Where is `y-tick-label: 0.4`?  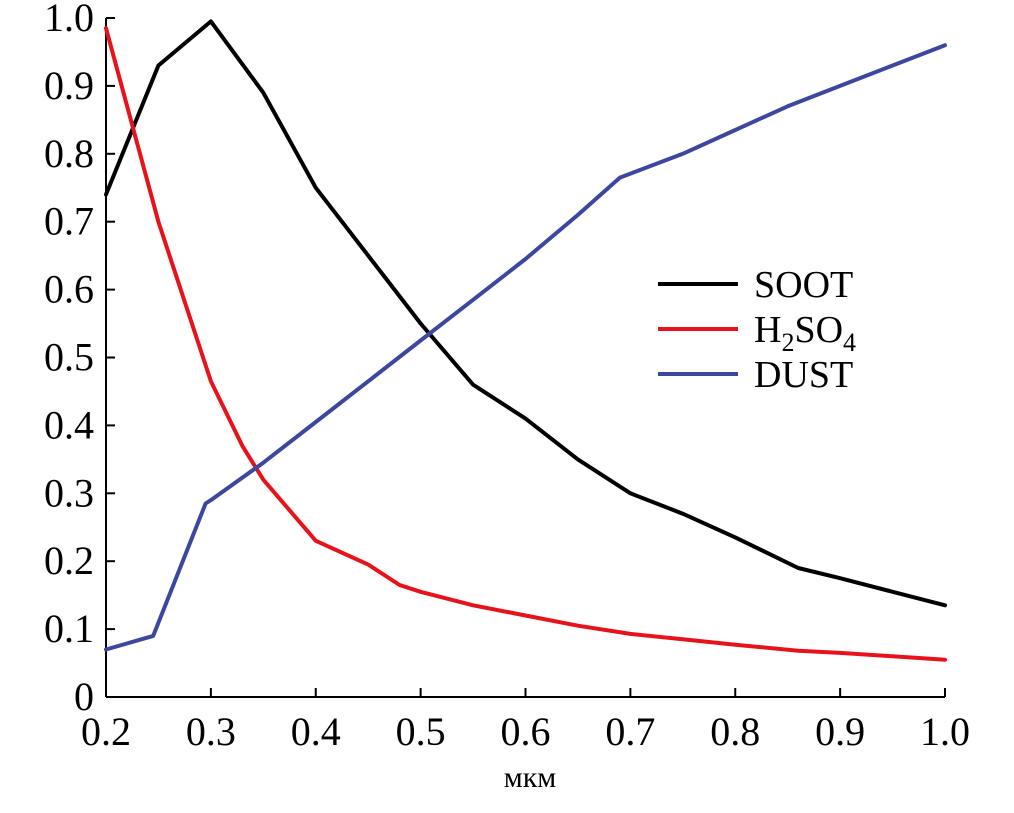
y-tick-label: 0.4 is located at coordinates (69, 424).